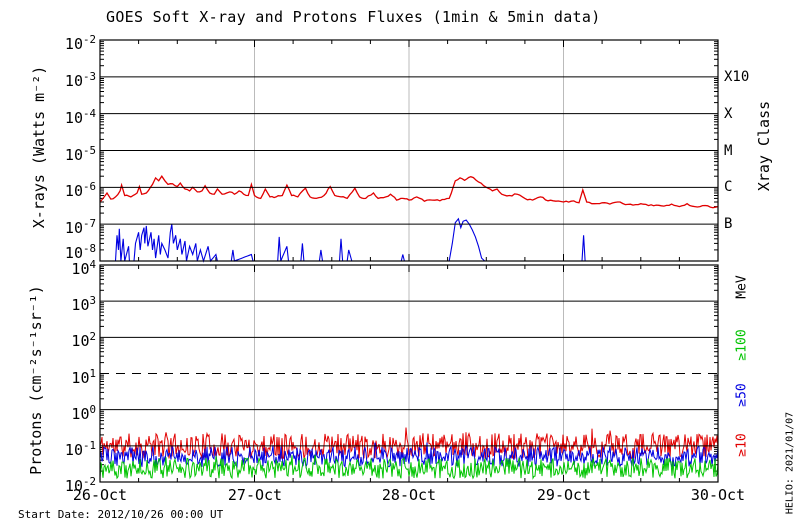  What do you see at coordinates (728, 187) in the screenshot?
I see `xray-class-label: C` at bounding box center [728, 187].